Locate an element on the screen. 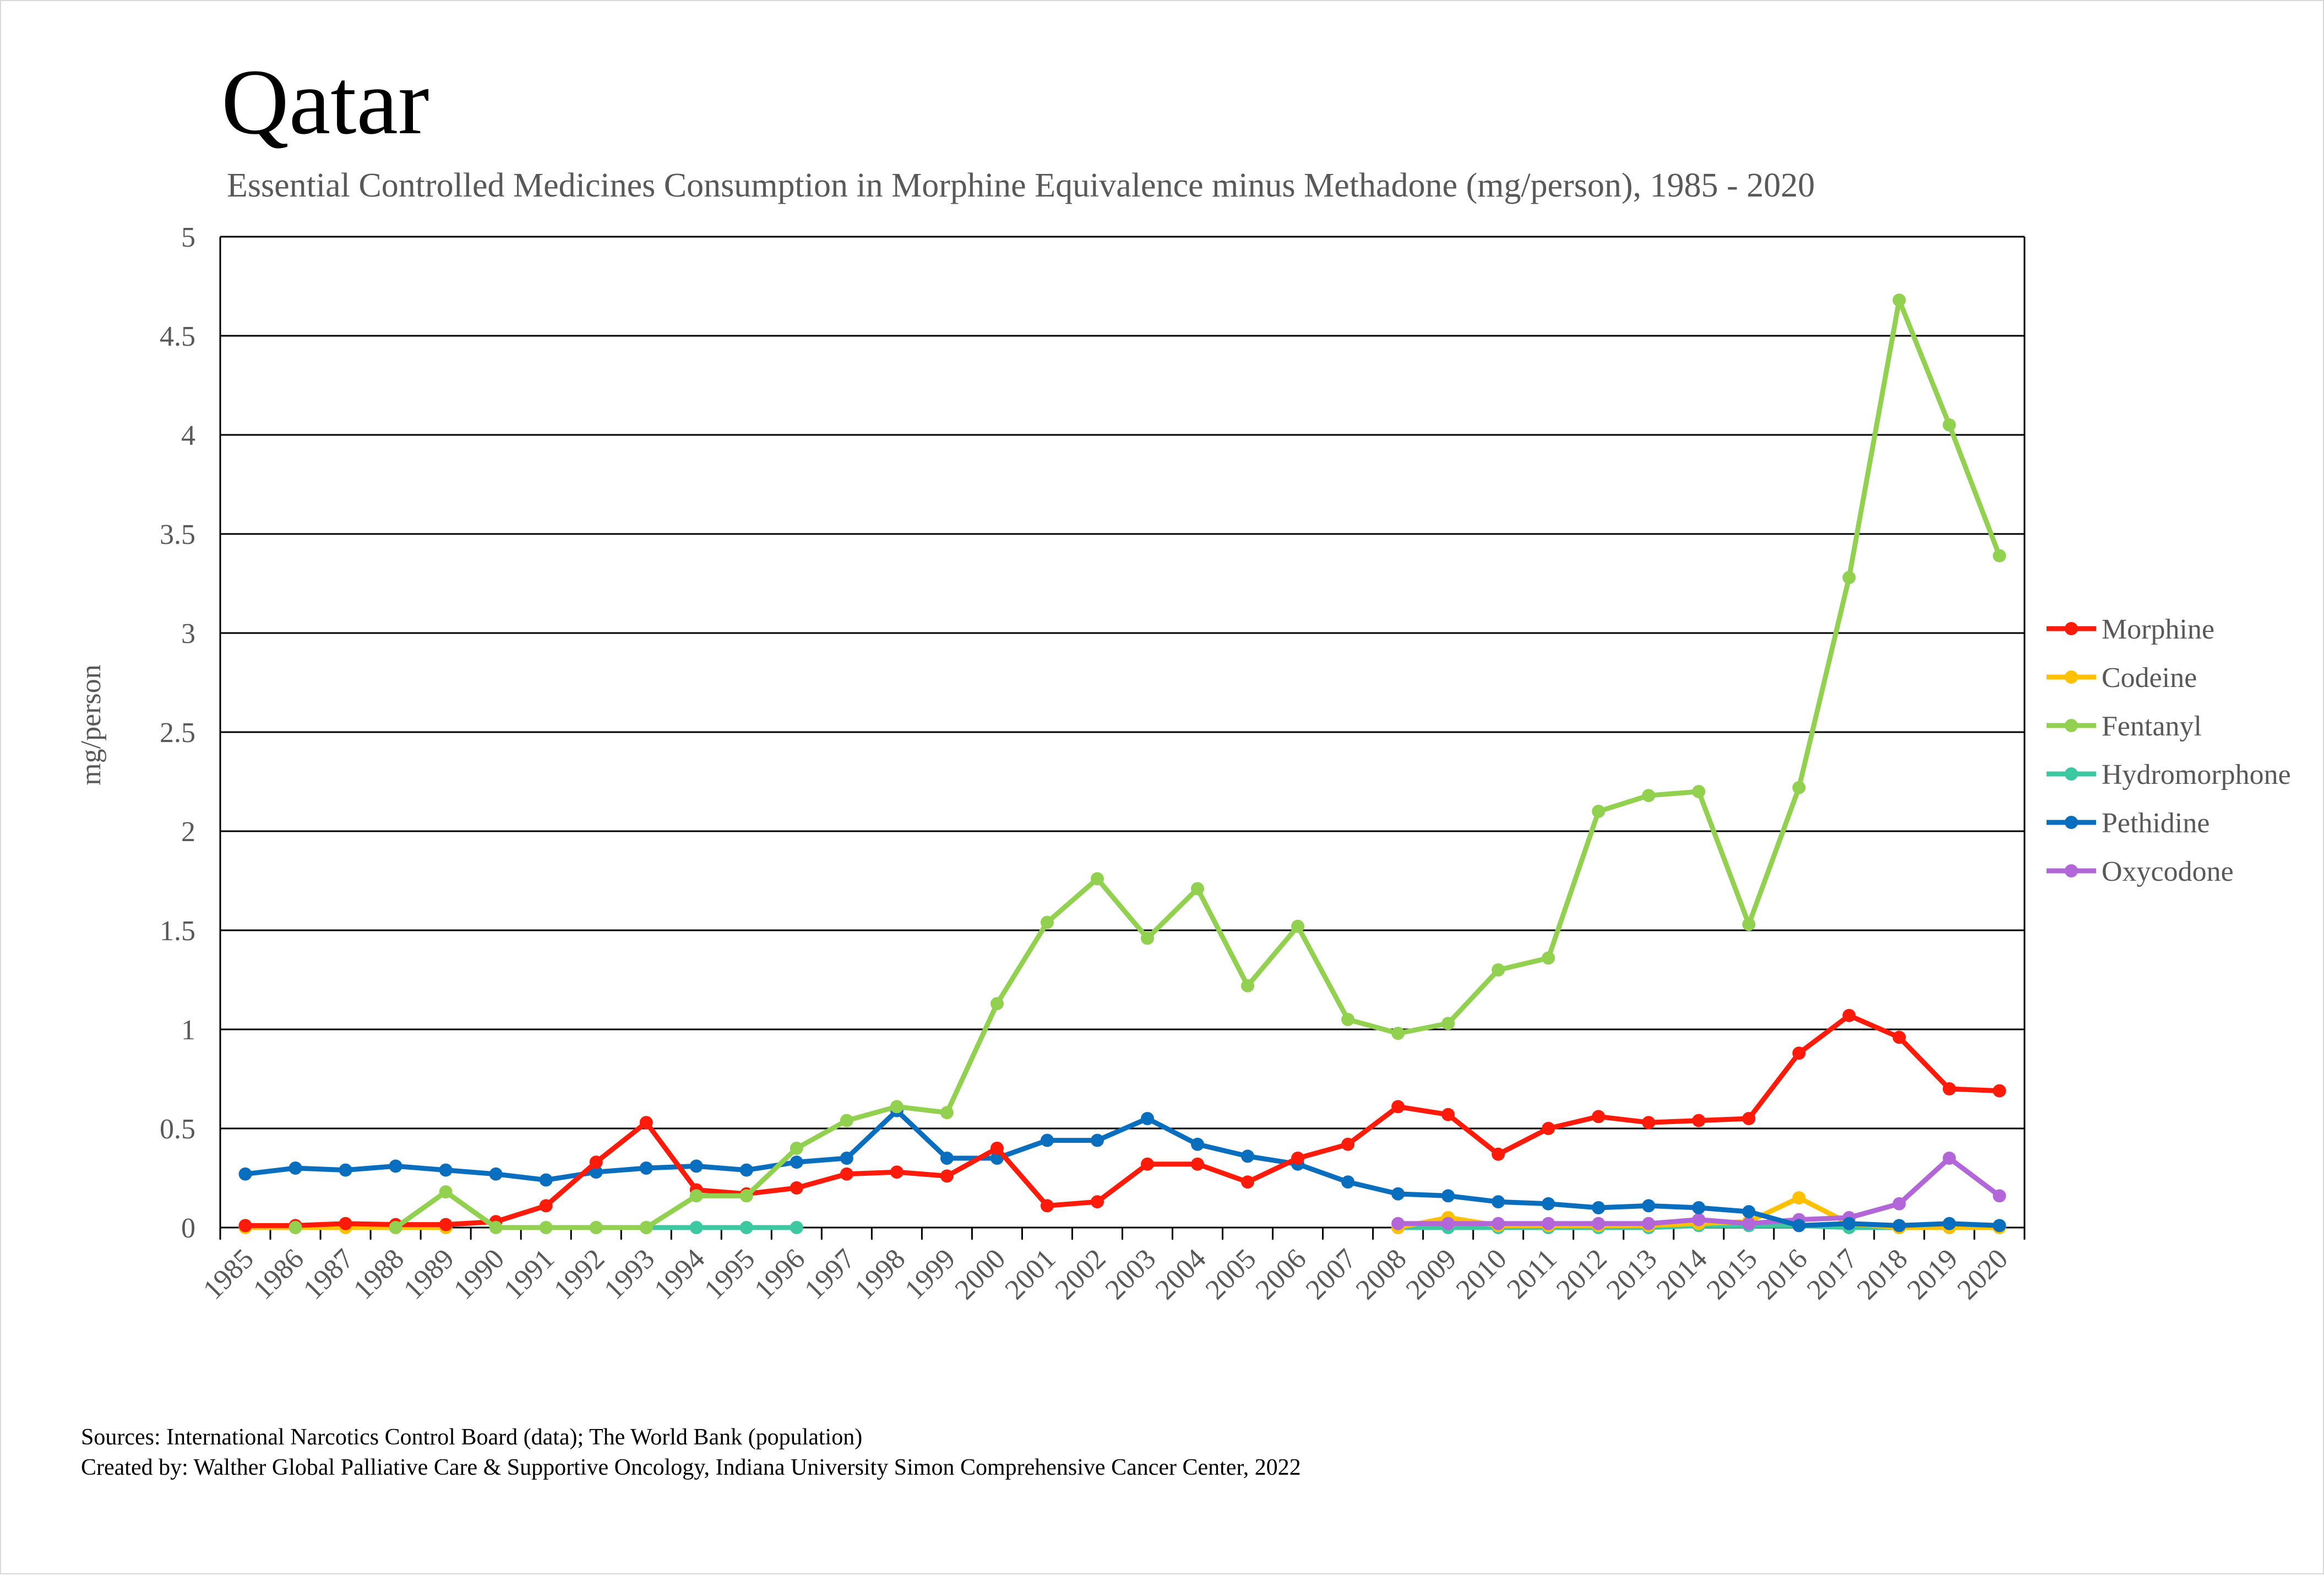  legend-item-fentanyl: Fentanyl is located at coordinates (2124, 727).